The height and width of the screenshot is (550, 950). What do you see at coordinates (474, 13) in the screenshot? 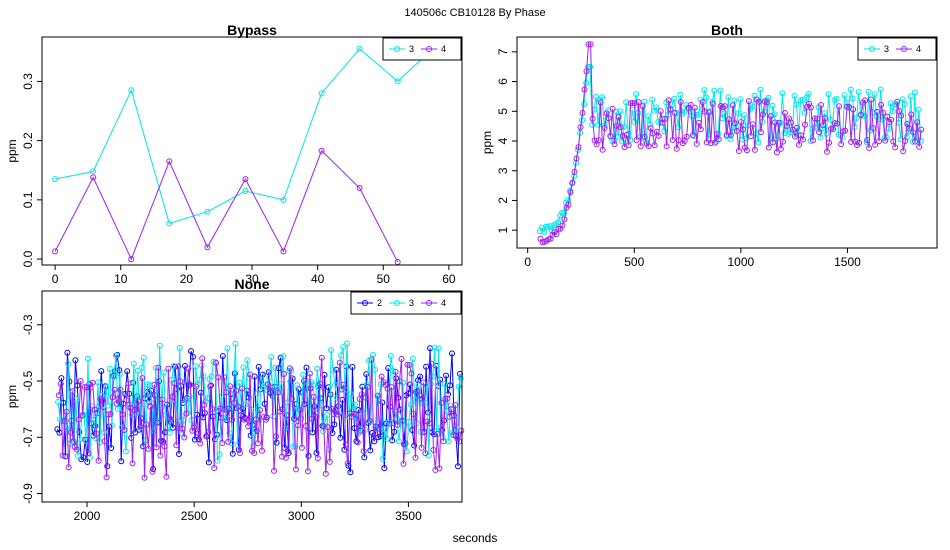
I see `figure-title: 140506c CB10128 By Phase` at bounding box center [474, 13].